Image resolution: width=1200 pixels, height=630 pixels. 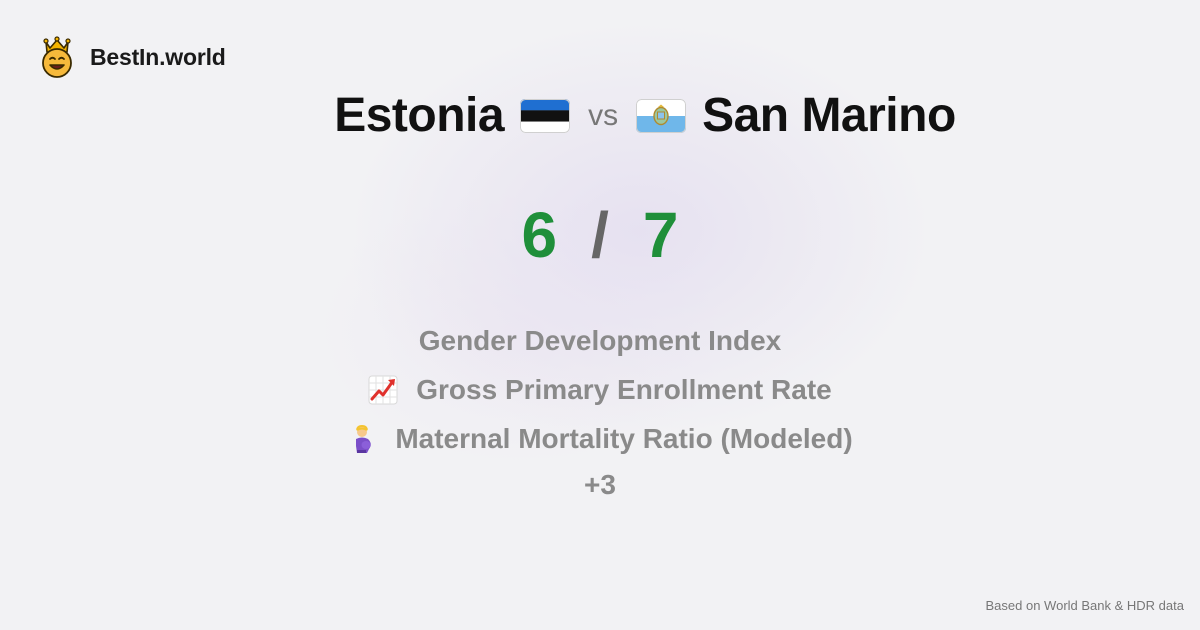 I want to click on score: 6 / 7, so click(x=600, y=235).